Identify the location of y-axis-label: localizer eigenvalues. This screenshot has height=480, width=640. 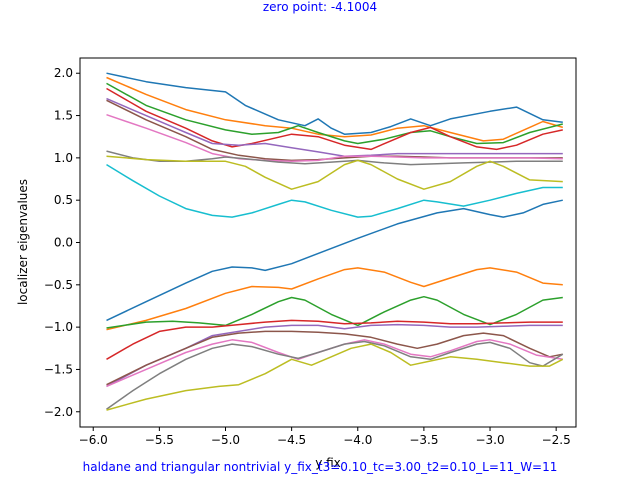
(23, 242).